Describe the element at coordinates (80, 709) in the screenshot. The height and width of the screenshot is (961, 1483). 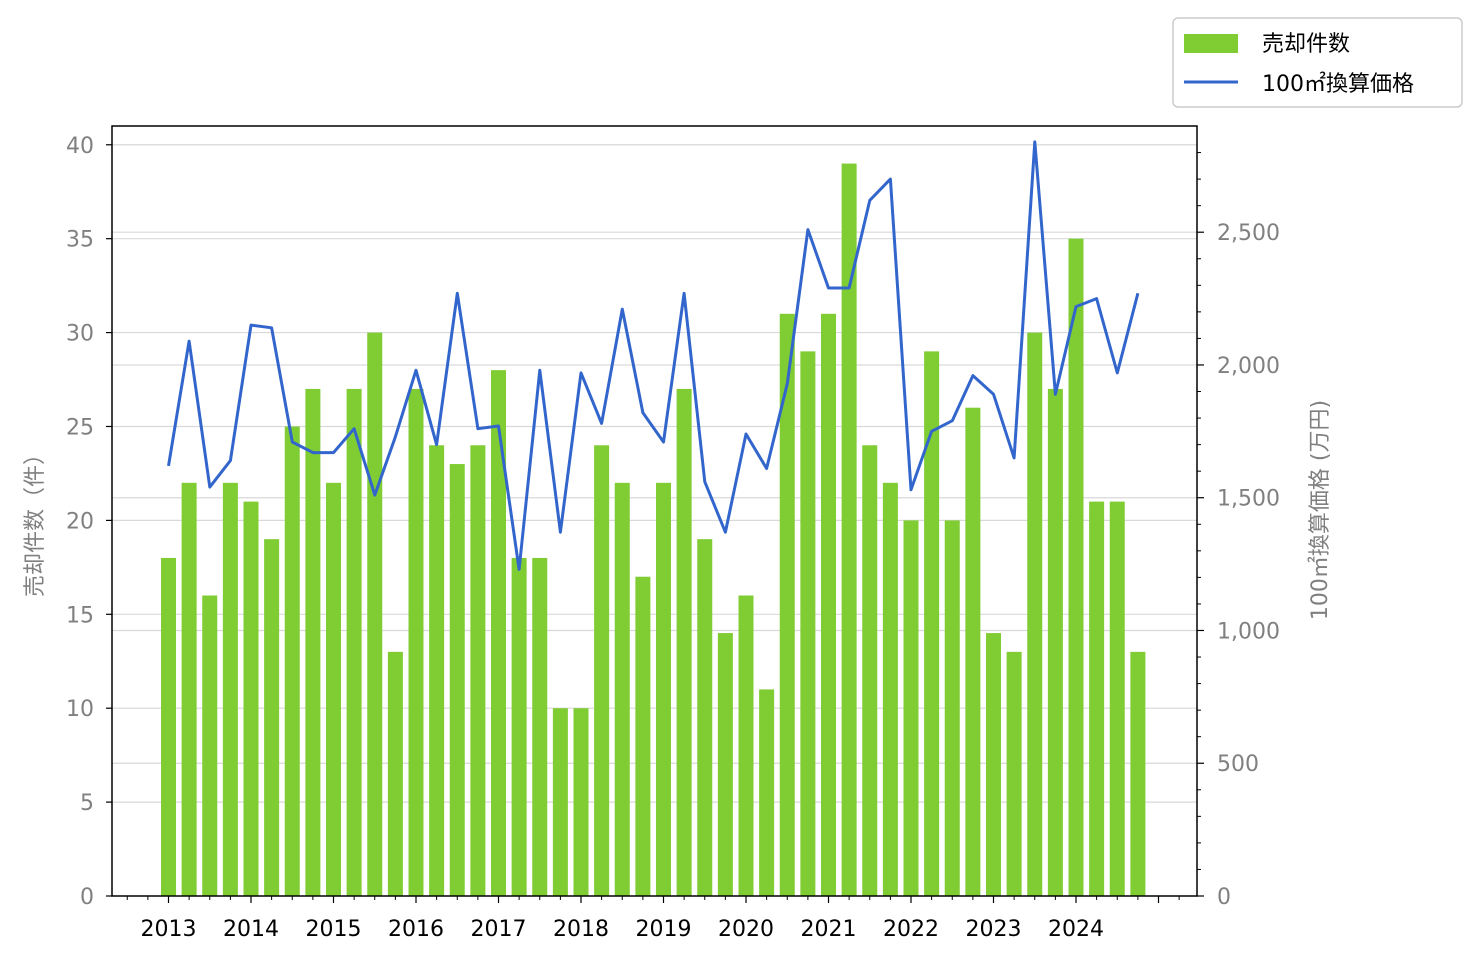
I see `left-tick-label-2: 10` at that location.